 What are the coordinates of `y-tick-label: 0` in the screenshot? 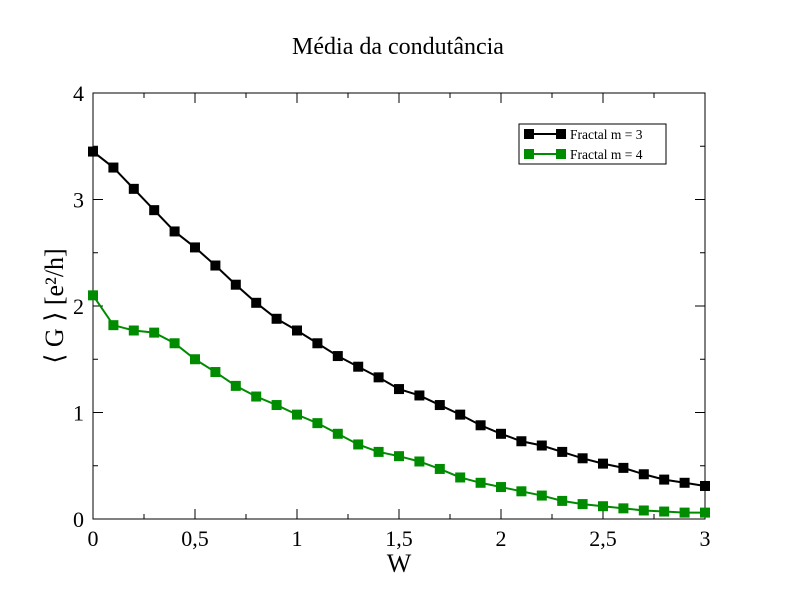 It's located at (78, 519).